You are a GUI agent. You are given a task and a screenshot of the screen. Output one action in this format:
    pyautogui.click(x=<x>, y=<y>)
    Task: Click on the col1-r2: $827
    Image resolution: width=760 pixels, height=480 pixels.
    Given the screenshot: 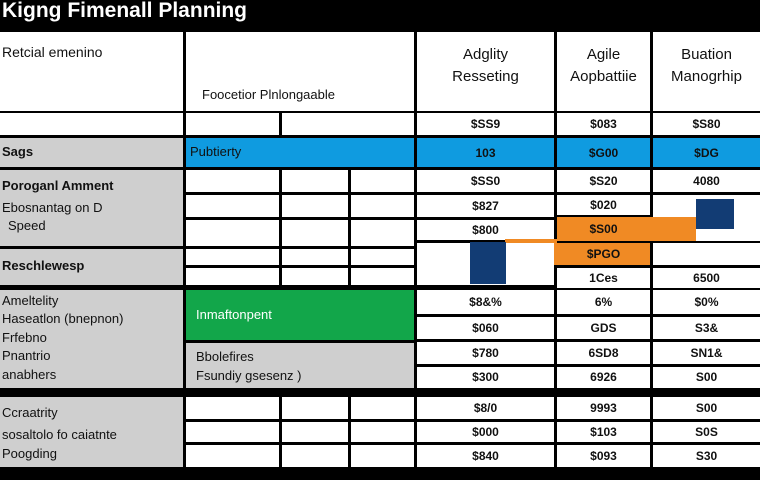 What is the action you would take?
    pyautogui.click(x=485, y=206)
    